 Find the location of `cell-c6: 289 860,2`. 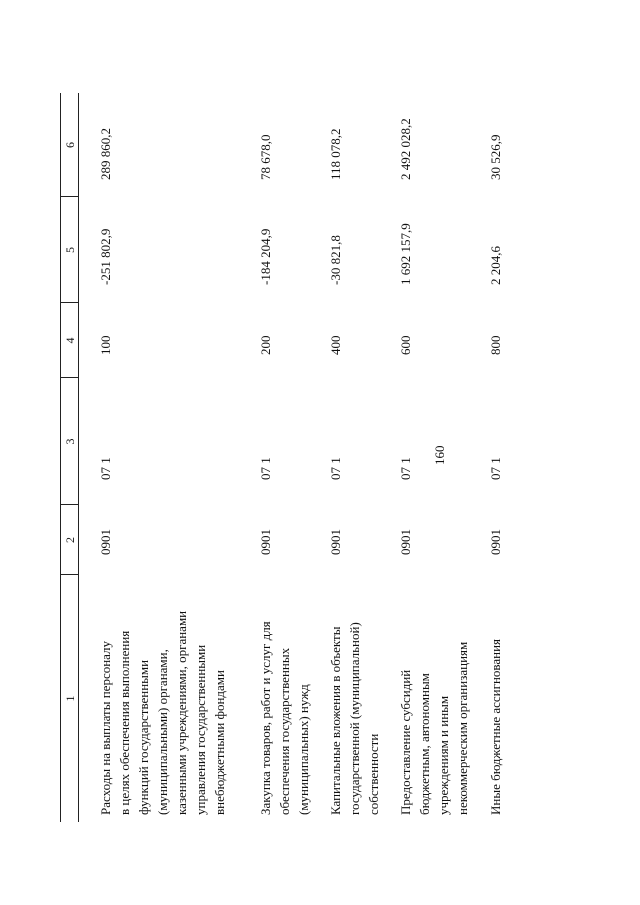

cell-c6: 289 860,2 is located at coordinates (105, 154).